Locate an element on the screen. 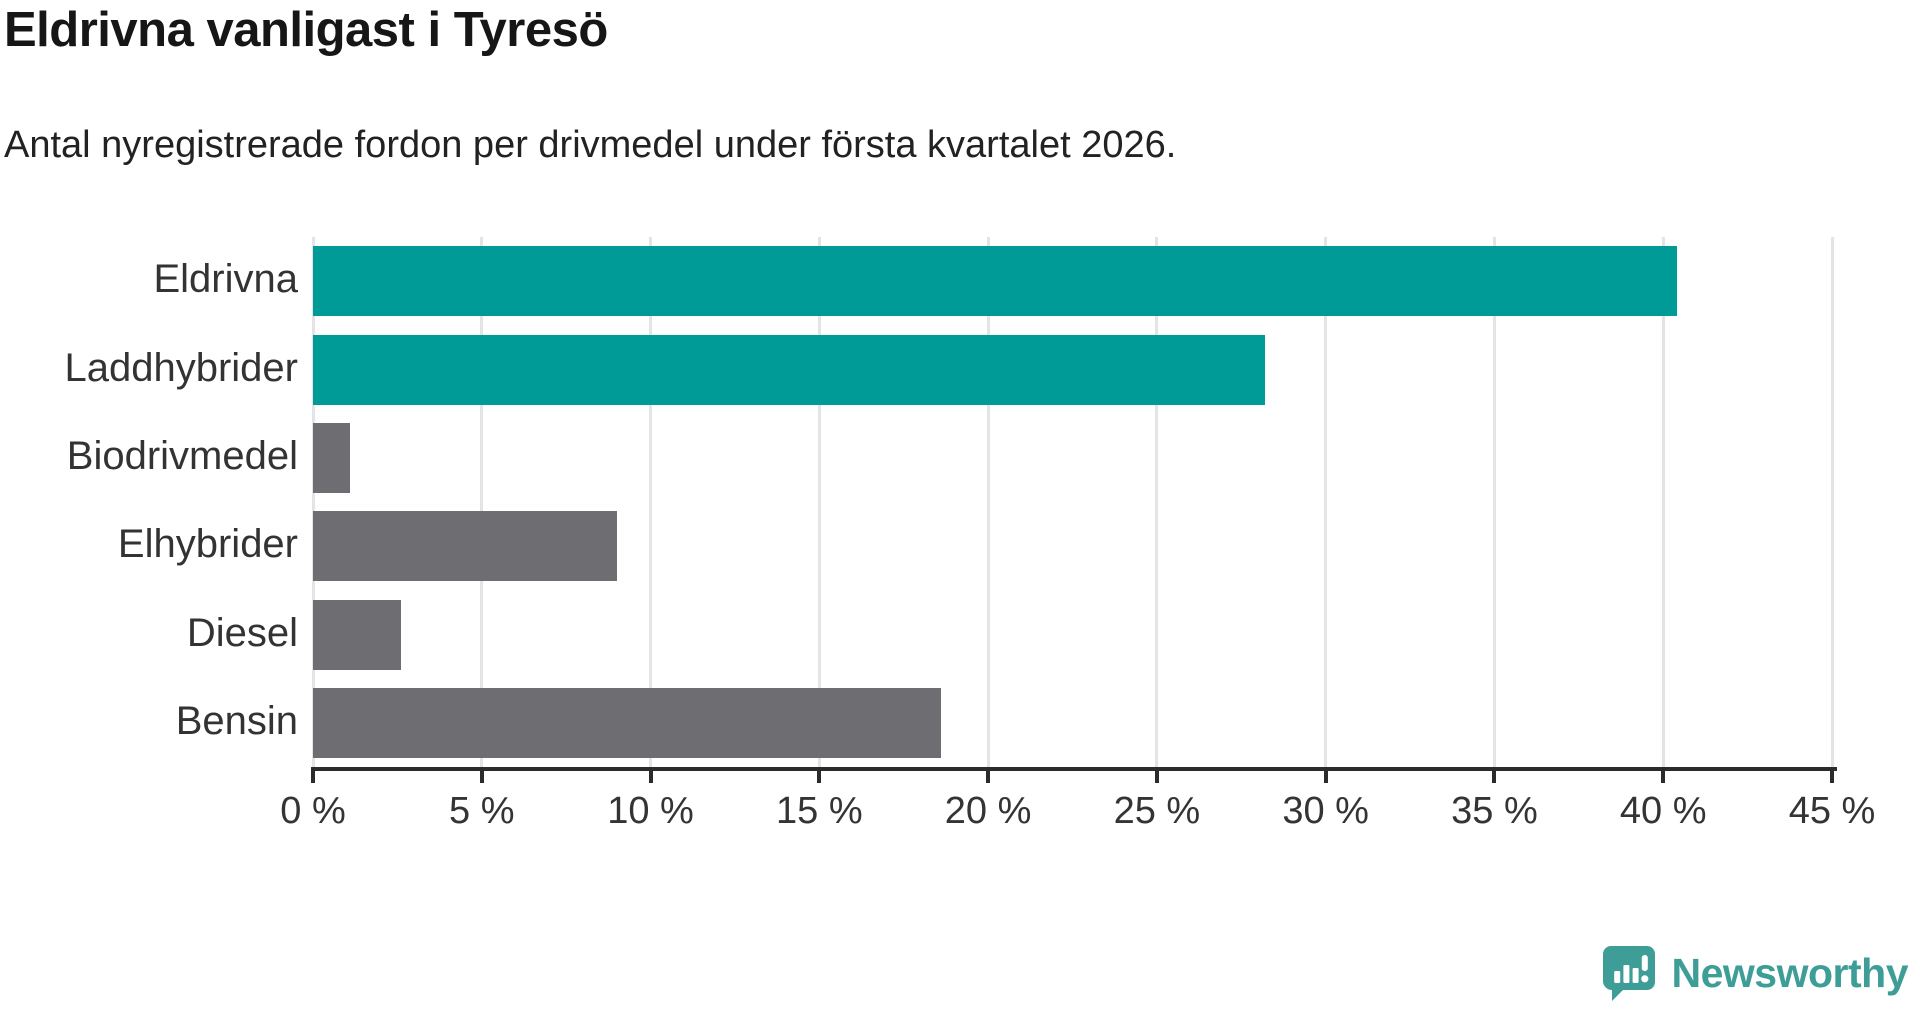 Image resolution: width=1920 pixels, height=1010 pixels. bar-elhybrider is located at coordinates (465, 546).